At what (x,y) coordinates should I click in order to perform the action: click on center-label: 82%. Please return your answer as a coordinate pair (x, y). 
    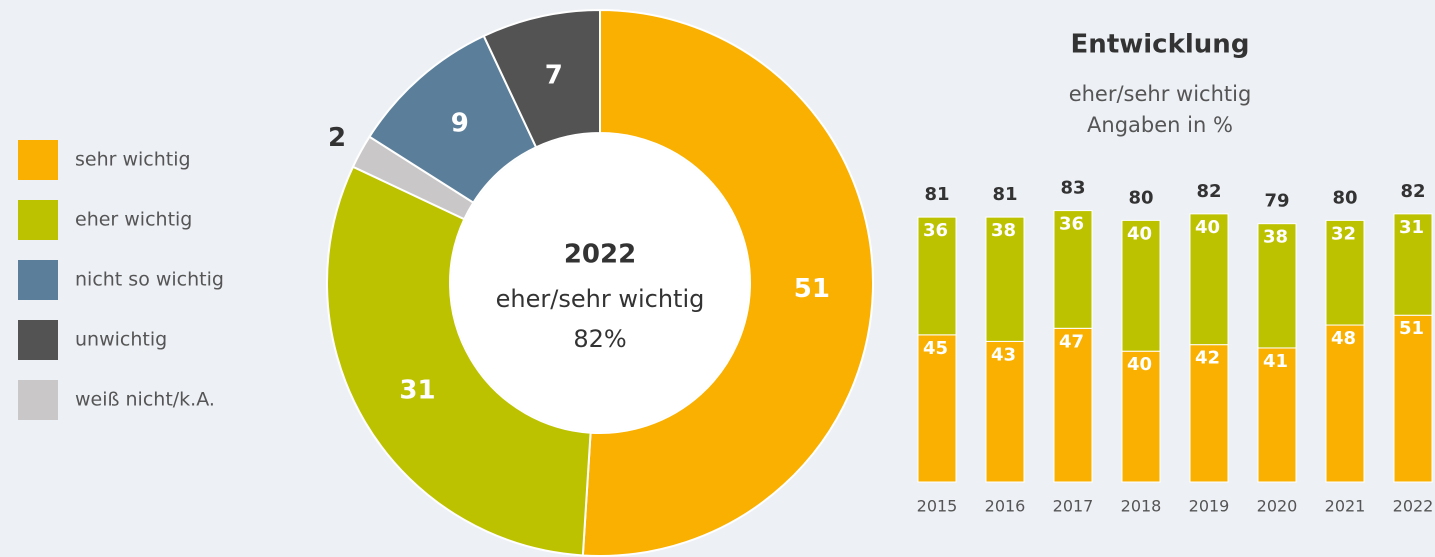
    Looking at the image, I should click on (599, 339).